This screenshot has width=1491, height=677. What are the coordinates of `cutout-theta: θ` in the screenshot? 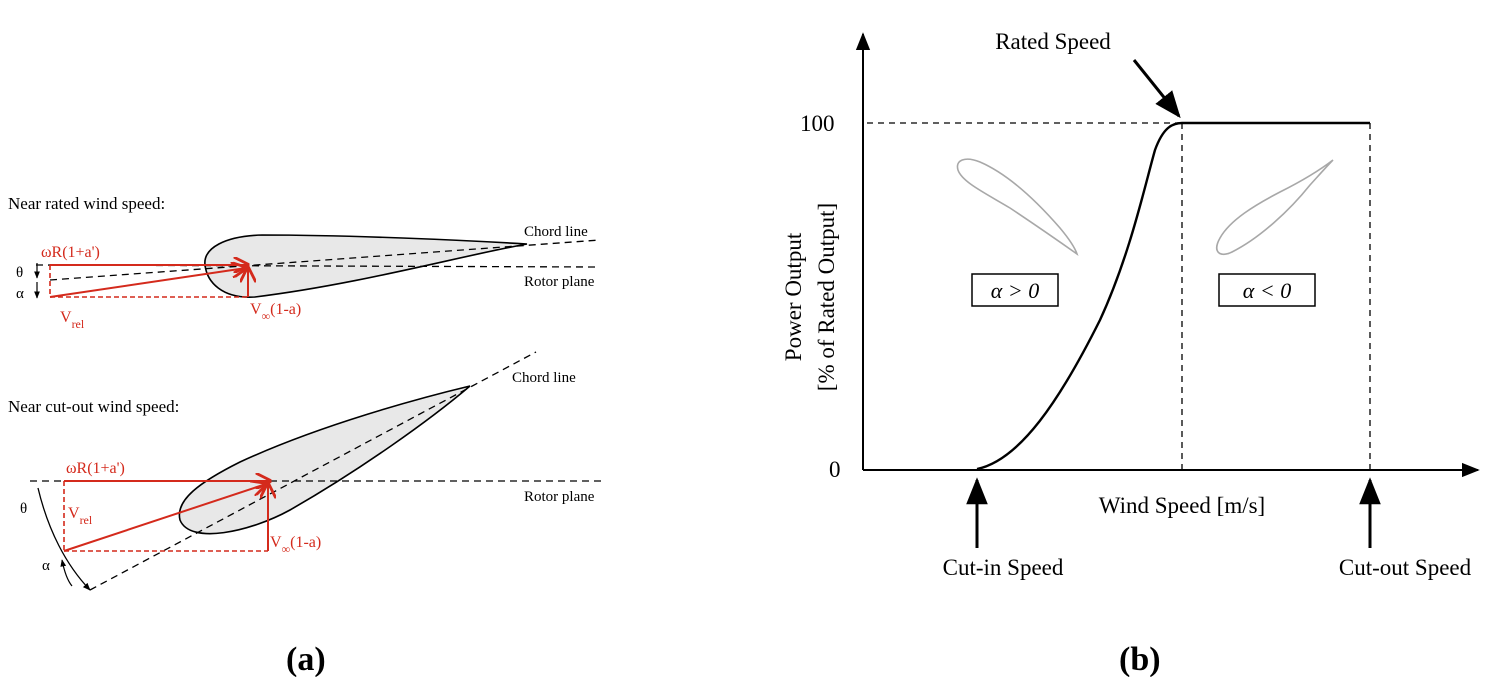 It's located at (23, 509).